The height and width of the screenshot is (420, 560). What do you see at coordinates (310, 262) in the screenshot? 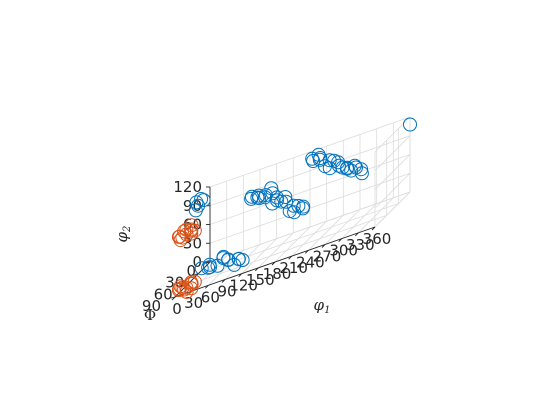
I see `x-tick-label: 240` at bounding box center [310, 262].